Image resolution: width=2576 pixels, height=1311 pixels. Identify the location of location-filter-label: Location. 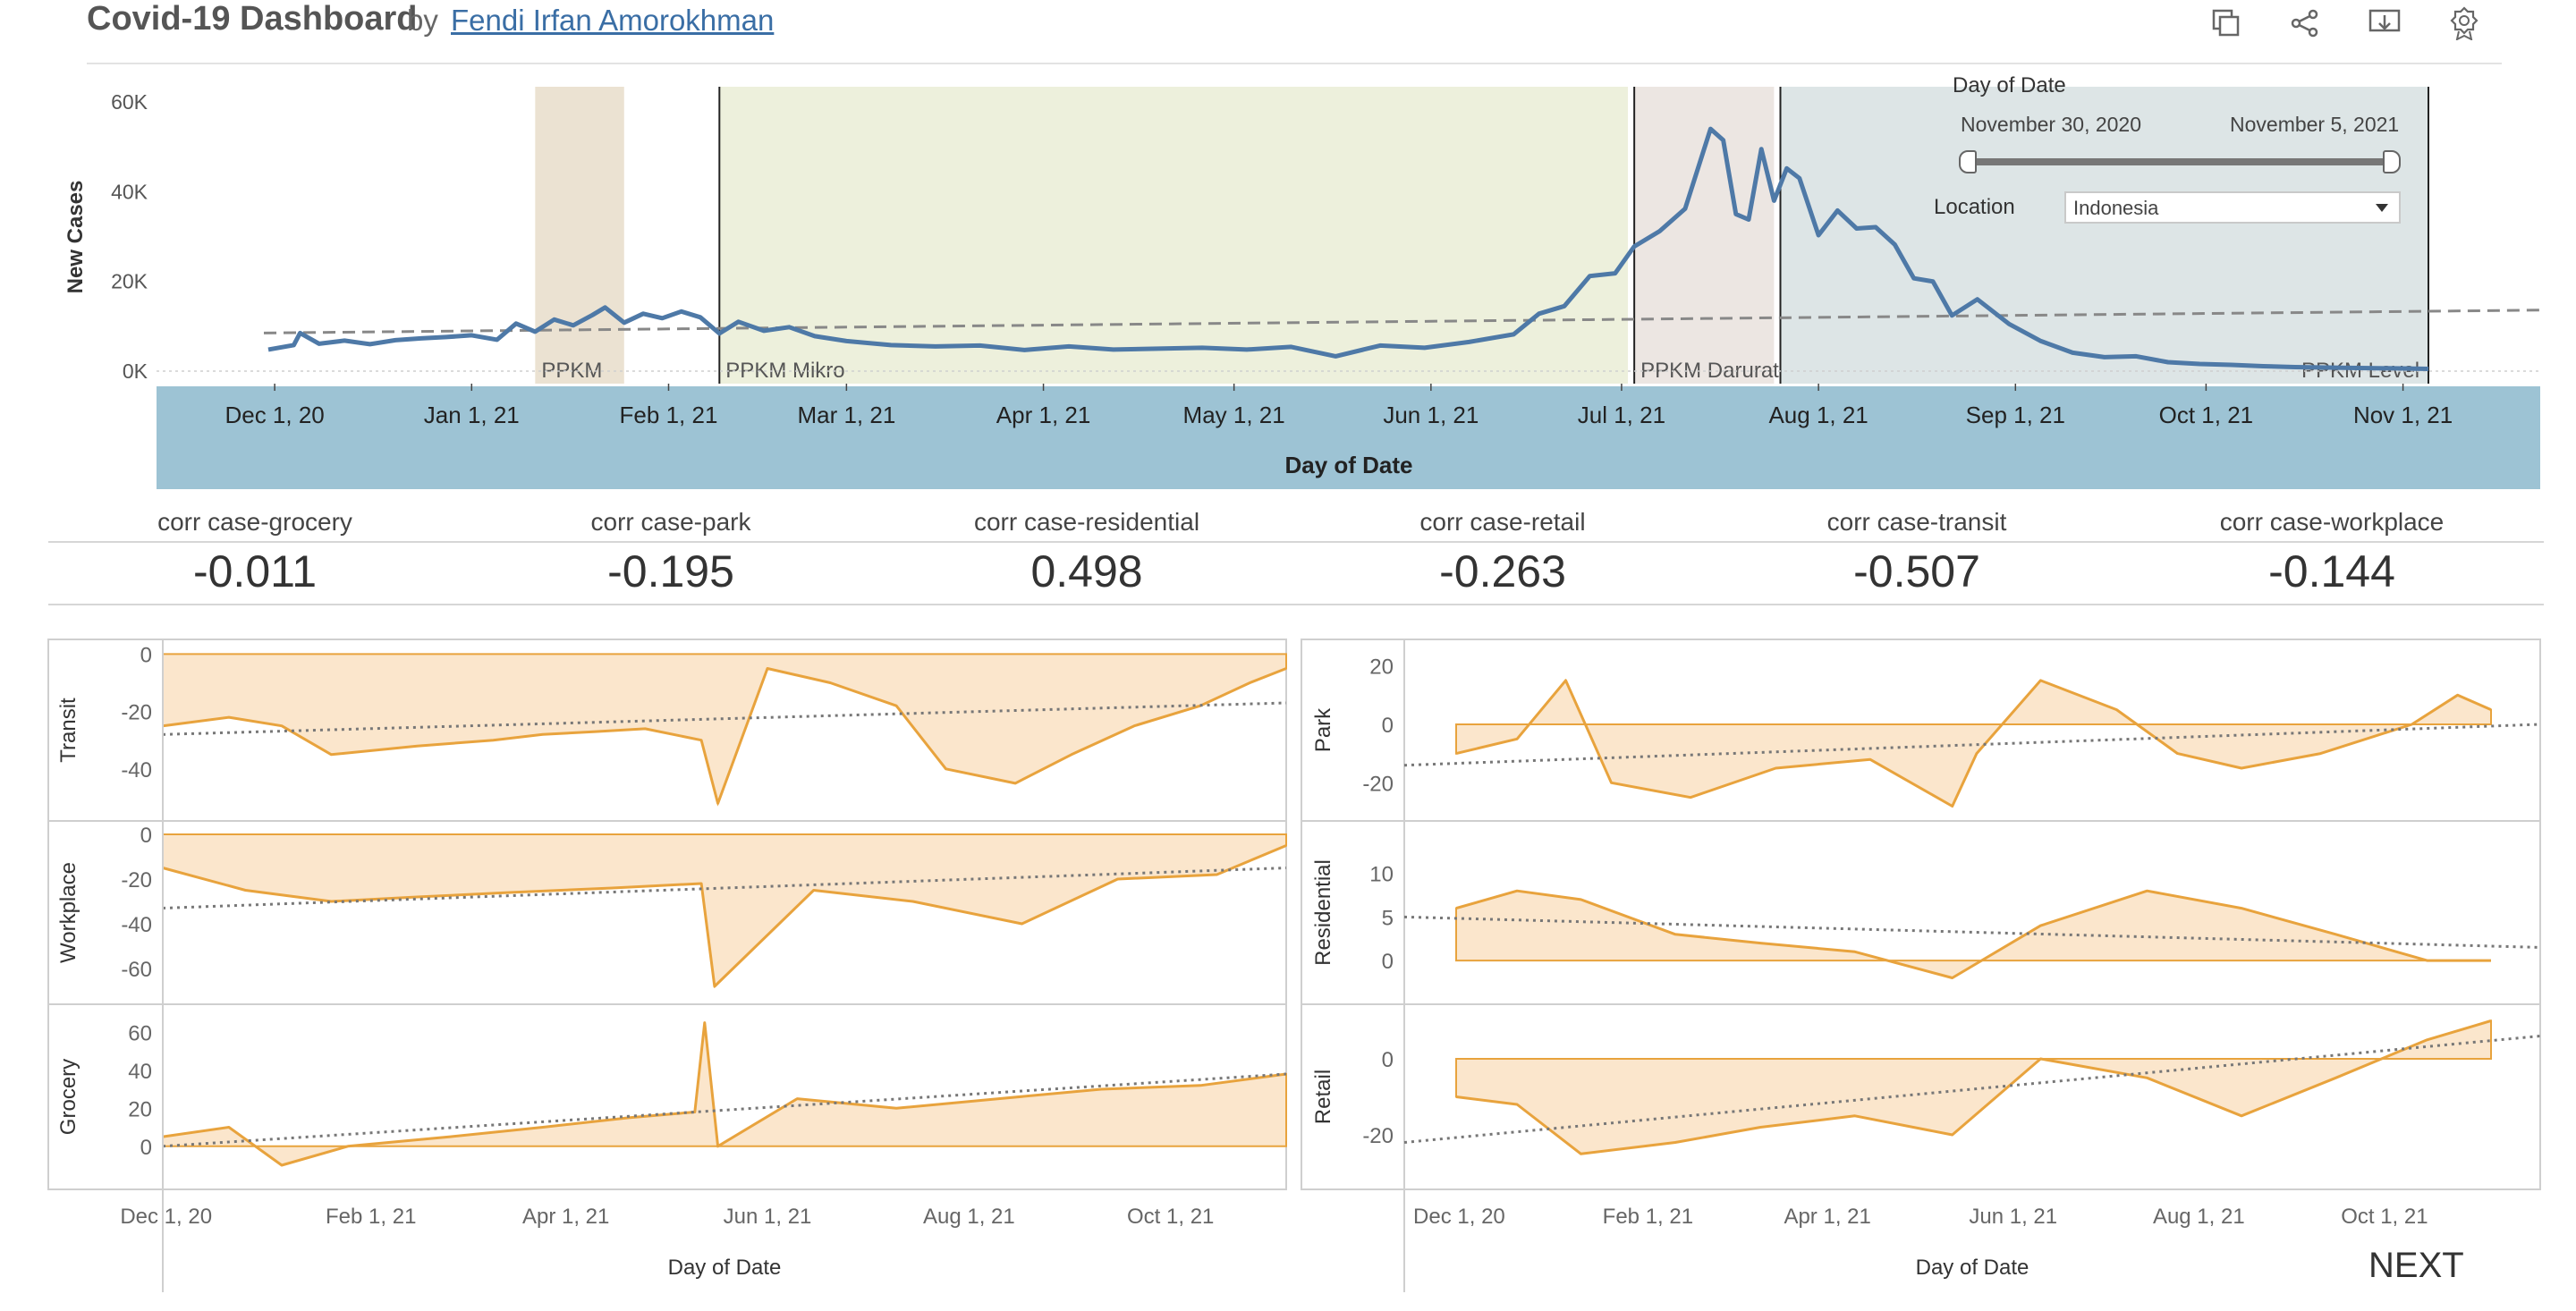
(1974, 207).